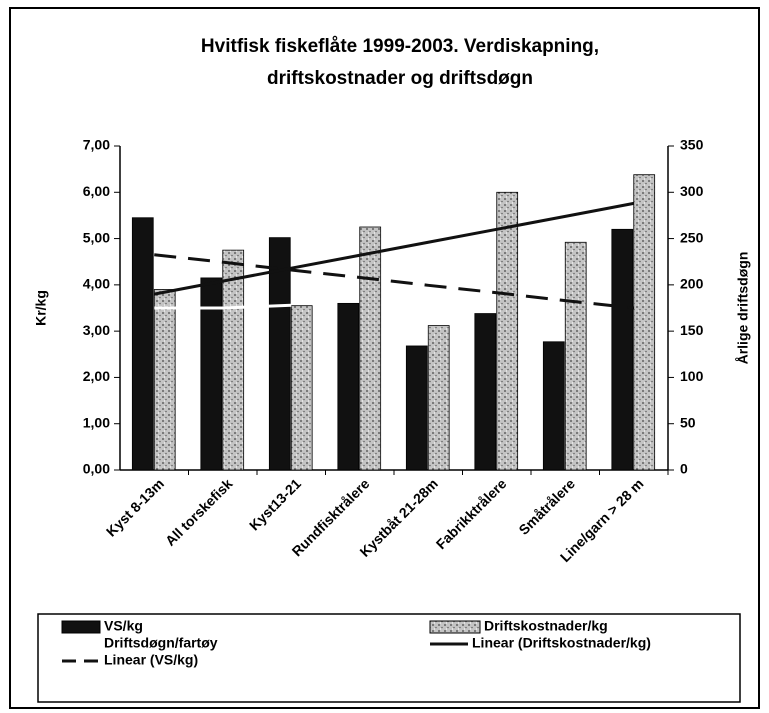  Describe the element at coordinates (692, 330) in the screenshot. I see `y2-tick-label: 150` at that location.